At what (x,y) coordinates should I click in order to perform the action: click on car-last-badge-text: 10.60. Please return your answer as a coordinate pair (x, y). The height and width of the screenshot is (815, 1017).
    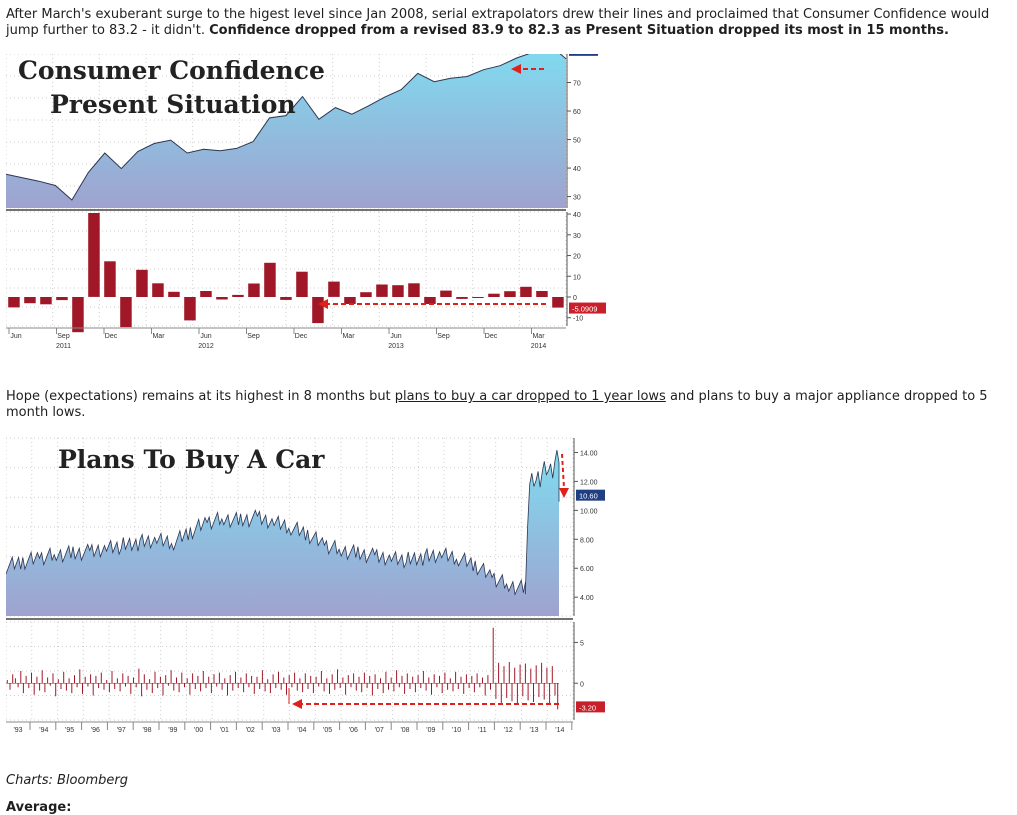
    Looking at the image, I should click on (588, 496).